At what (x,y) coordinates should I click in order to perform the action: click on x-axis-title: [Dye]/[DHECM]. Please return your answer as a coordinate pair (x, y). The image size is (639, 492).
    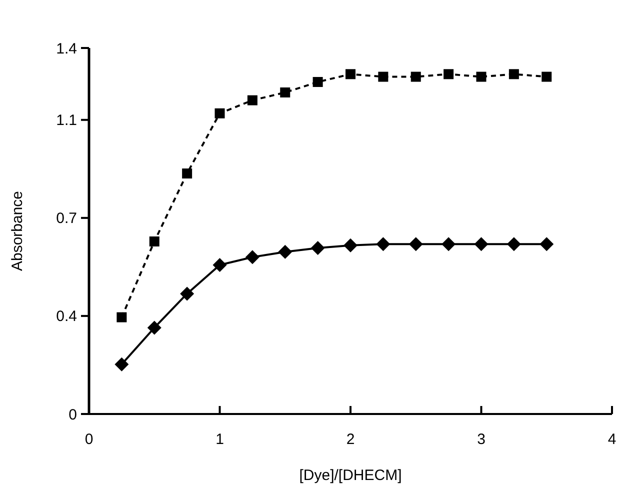
    Looking at the image, I should click on (350, 475).